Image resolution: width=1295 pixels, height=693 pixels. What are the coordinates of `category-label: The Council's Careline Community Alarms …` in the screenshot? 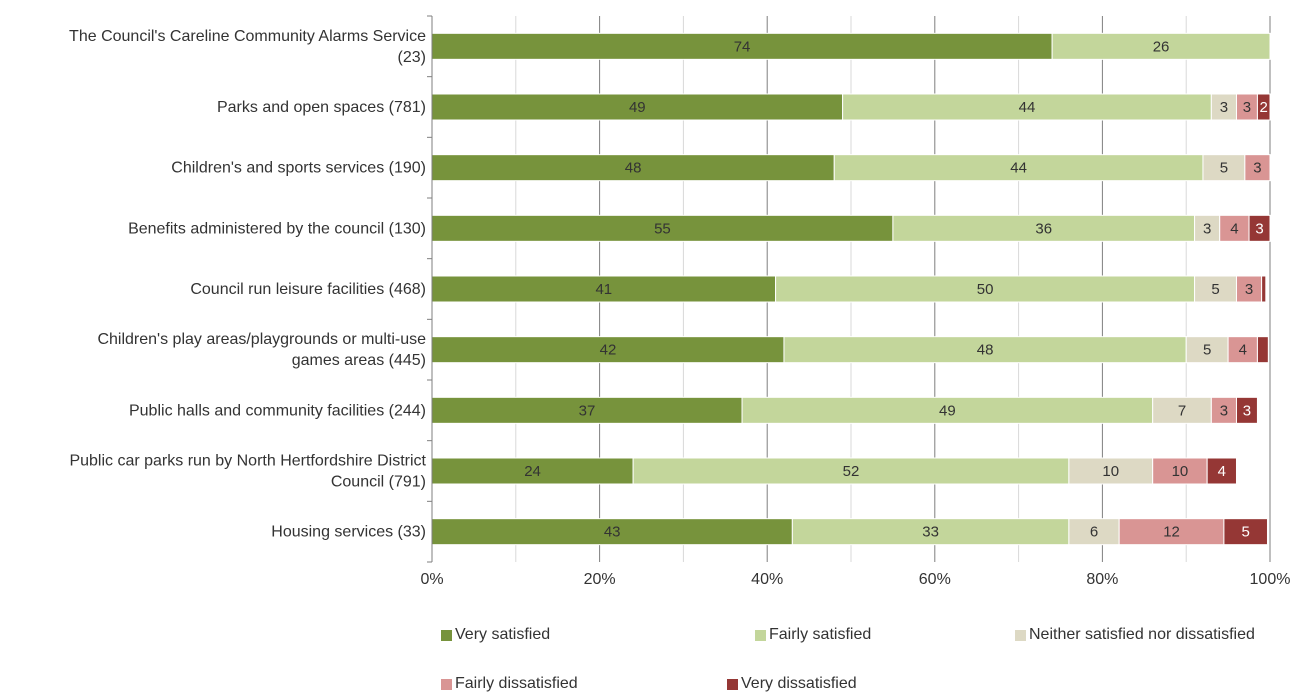 It's located at (247, 36).